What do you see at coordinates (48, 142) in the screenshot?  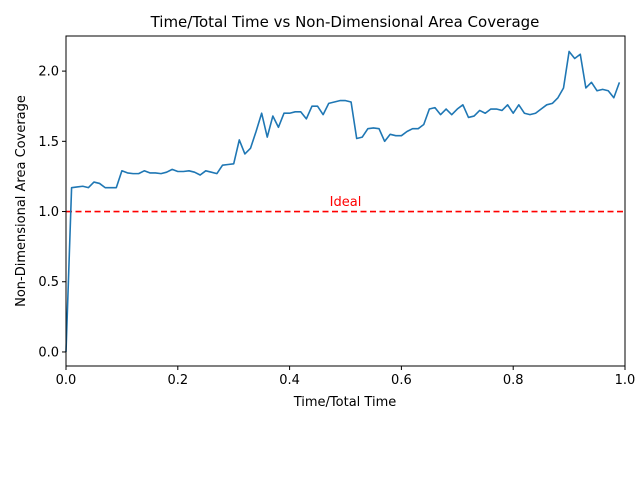 I see `y-tick-label: 1.5` at bounding box center [48, 142].